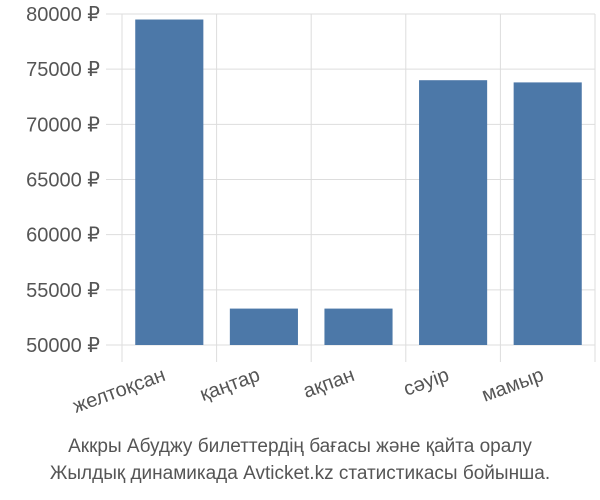  What do you see at coordinates (119, 391) in the screenshot?
I see `x-tick-label: желтоқсан` at bounding box center [119, 391].